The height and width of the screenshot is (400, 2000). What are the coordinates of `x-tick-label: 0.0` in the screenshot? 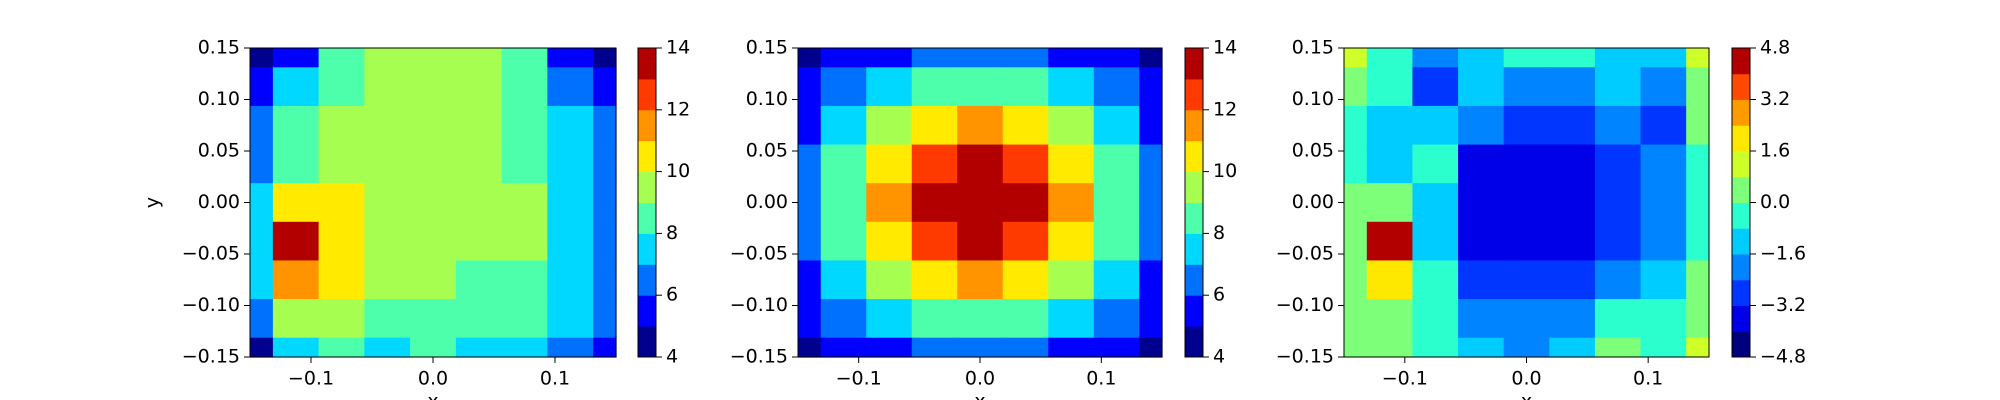 It's located at (433, 379).